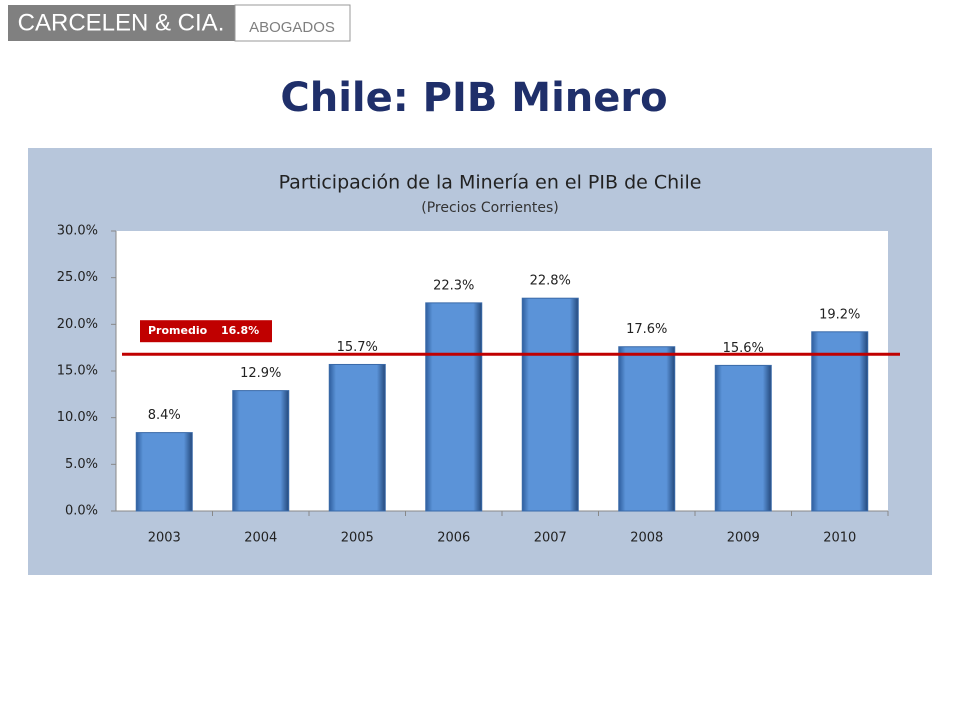 Image resolution: width=960 pixels, height=724 pixels. What do you see at coordinates (178, 330) in the screenshot?
I see `average-label: Promedio` at bounding box center [178, 330].